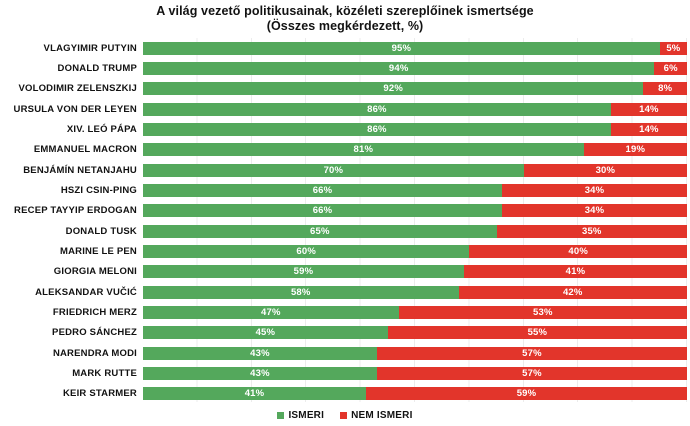 Image resolution: width=690 pixels, height=426 pixels. I want to click on category-label: NARENDRA MODI, so click(94, 353).